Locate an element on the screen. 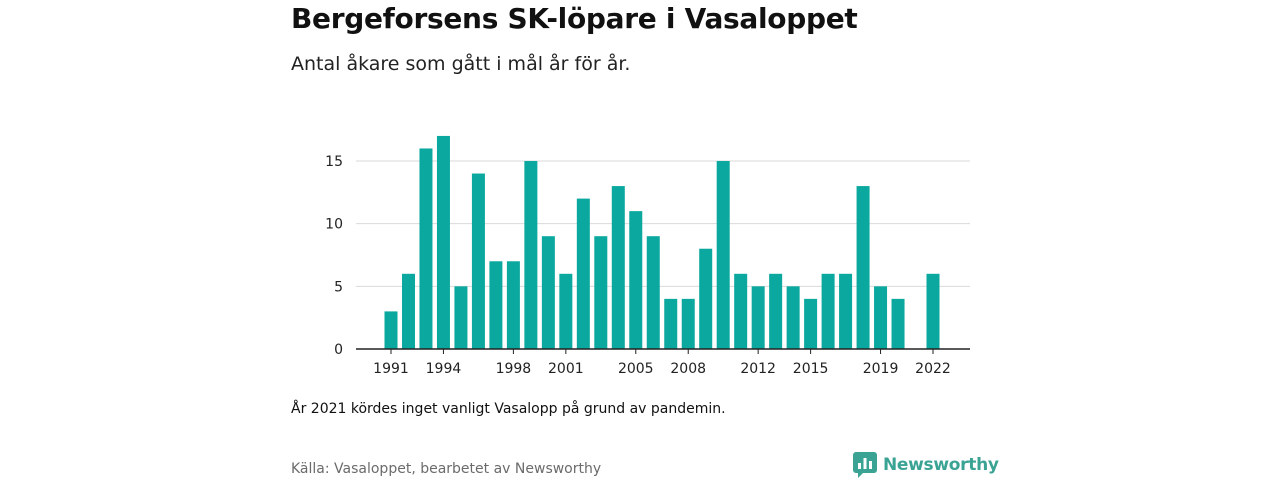  bar-2009 is located at coordinates (706, 298).